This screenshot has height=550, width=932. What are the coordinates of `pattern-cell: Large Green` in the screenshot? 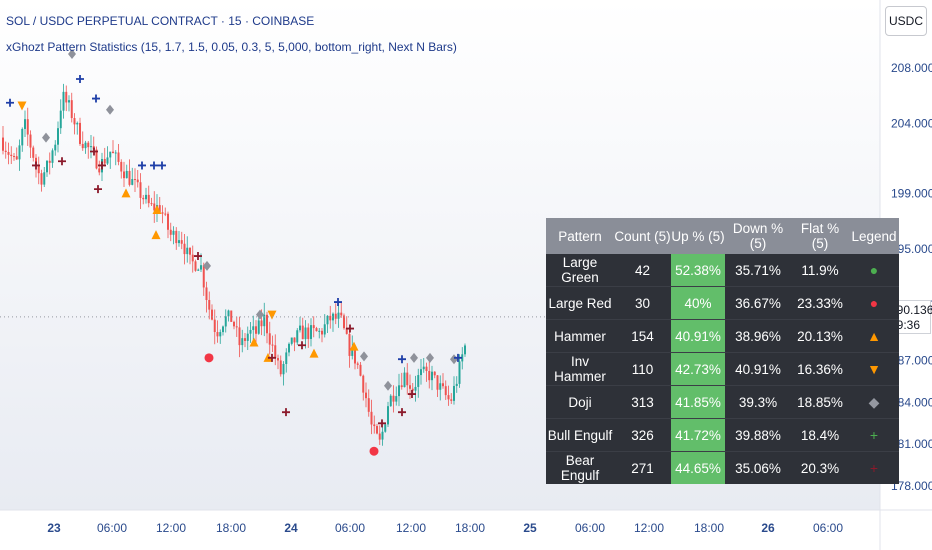 It's located at (580, 270).